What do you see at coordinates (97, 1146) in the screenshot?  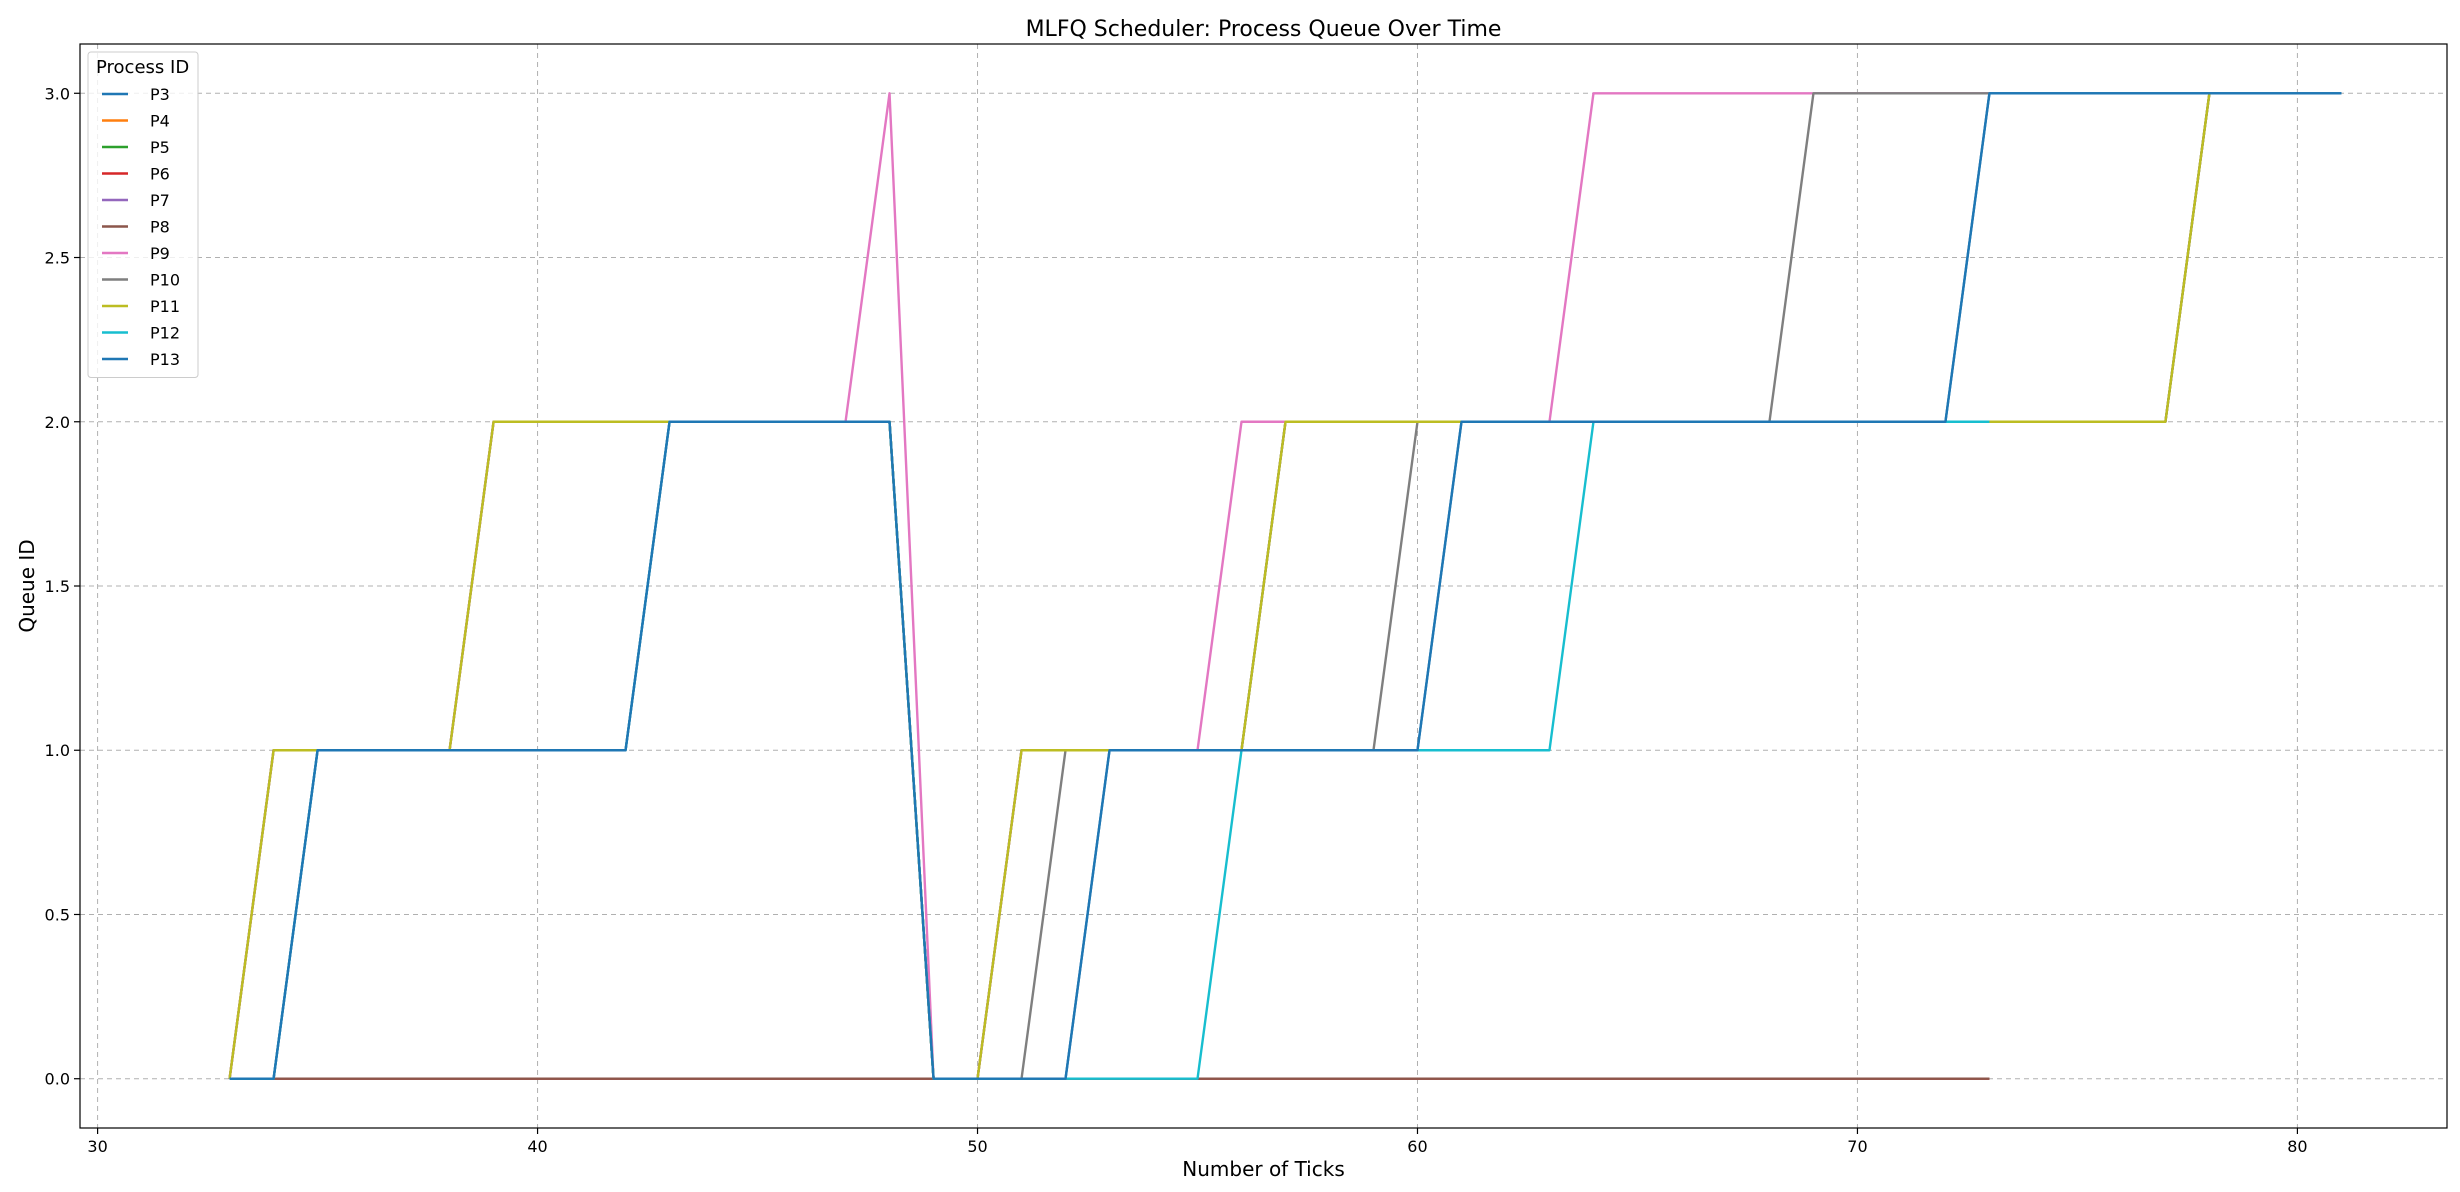 I see `x-tick-label: 30` at bounding box center [97, 1146].